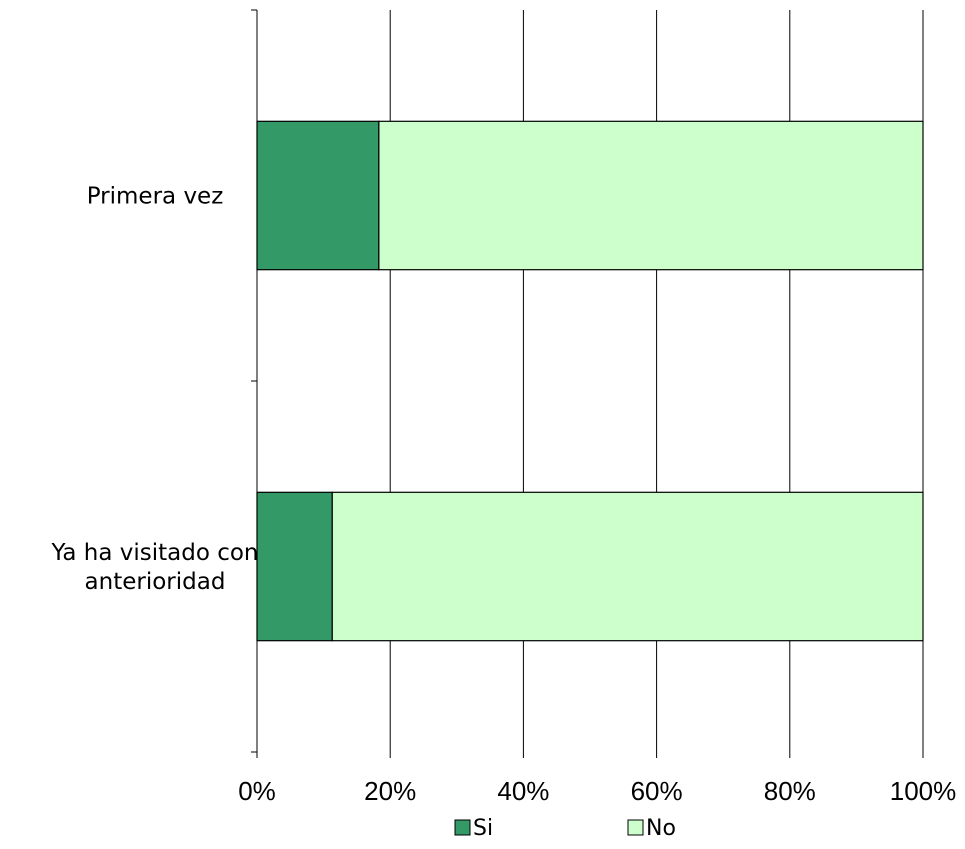  What do you see at coordinates (155, 197) in the screenshot?
I see `category-label: Primera vez` at bounding box center [155, 197].